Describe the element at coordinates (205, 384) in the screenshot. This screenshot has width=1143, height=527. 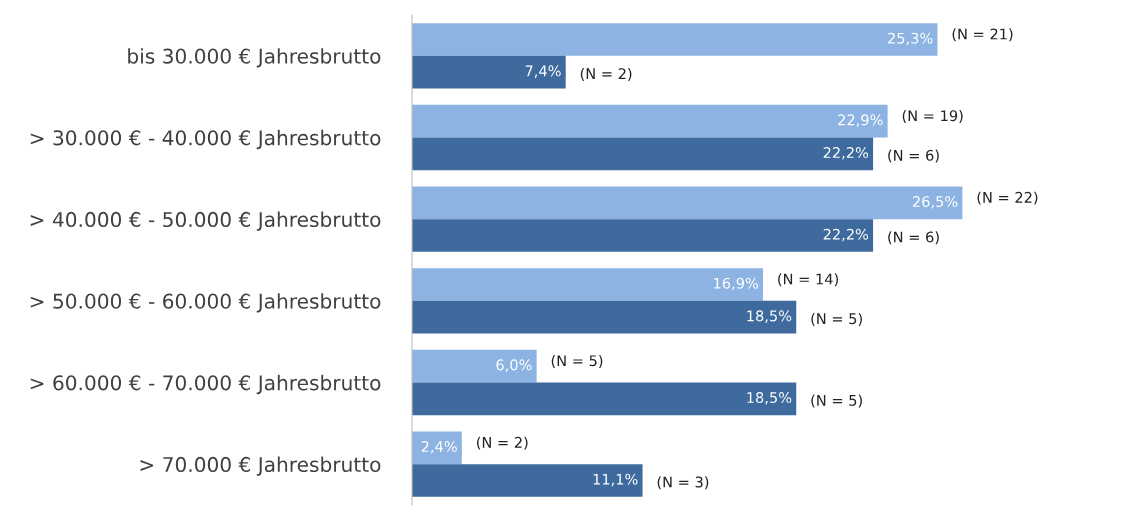
I see `y-tick-label: > 60.000 € - 70.000 € Jahresbrutto` at that location.